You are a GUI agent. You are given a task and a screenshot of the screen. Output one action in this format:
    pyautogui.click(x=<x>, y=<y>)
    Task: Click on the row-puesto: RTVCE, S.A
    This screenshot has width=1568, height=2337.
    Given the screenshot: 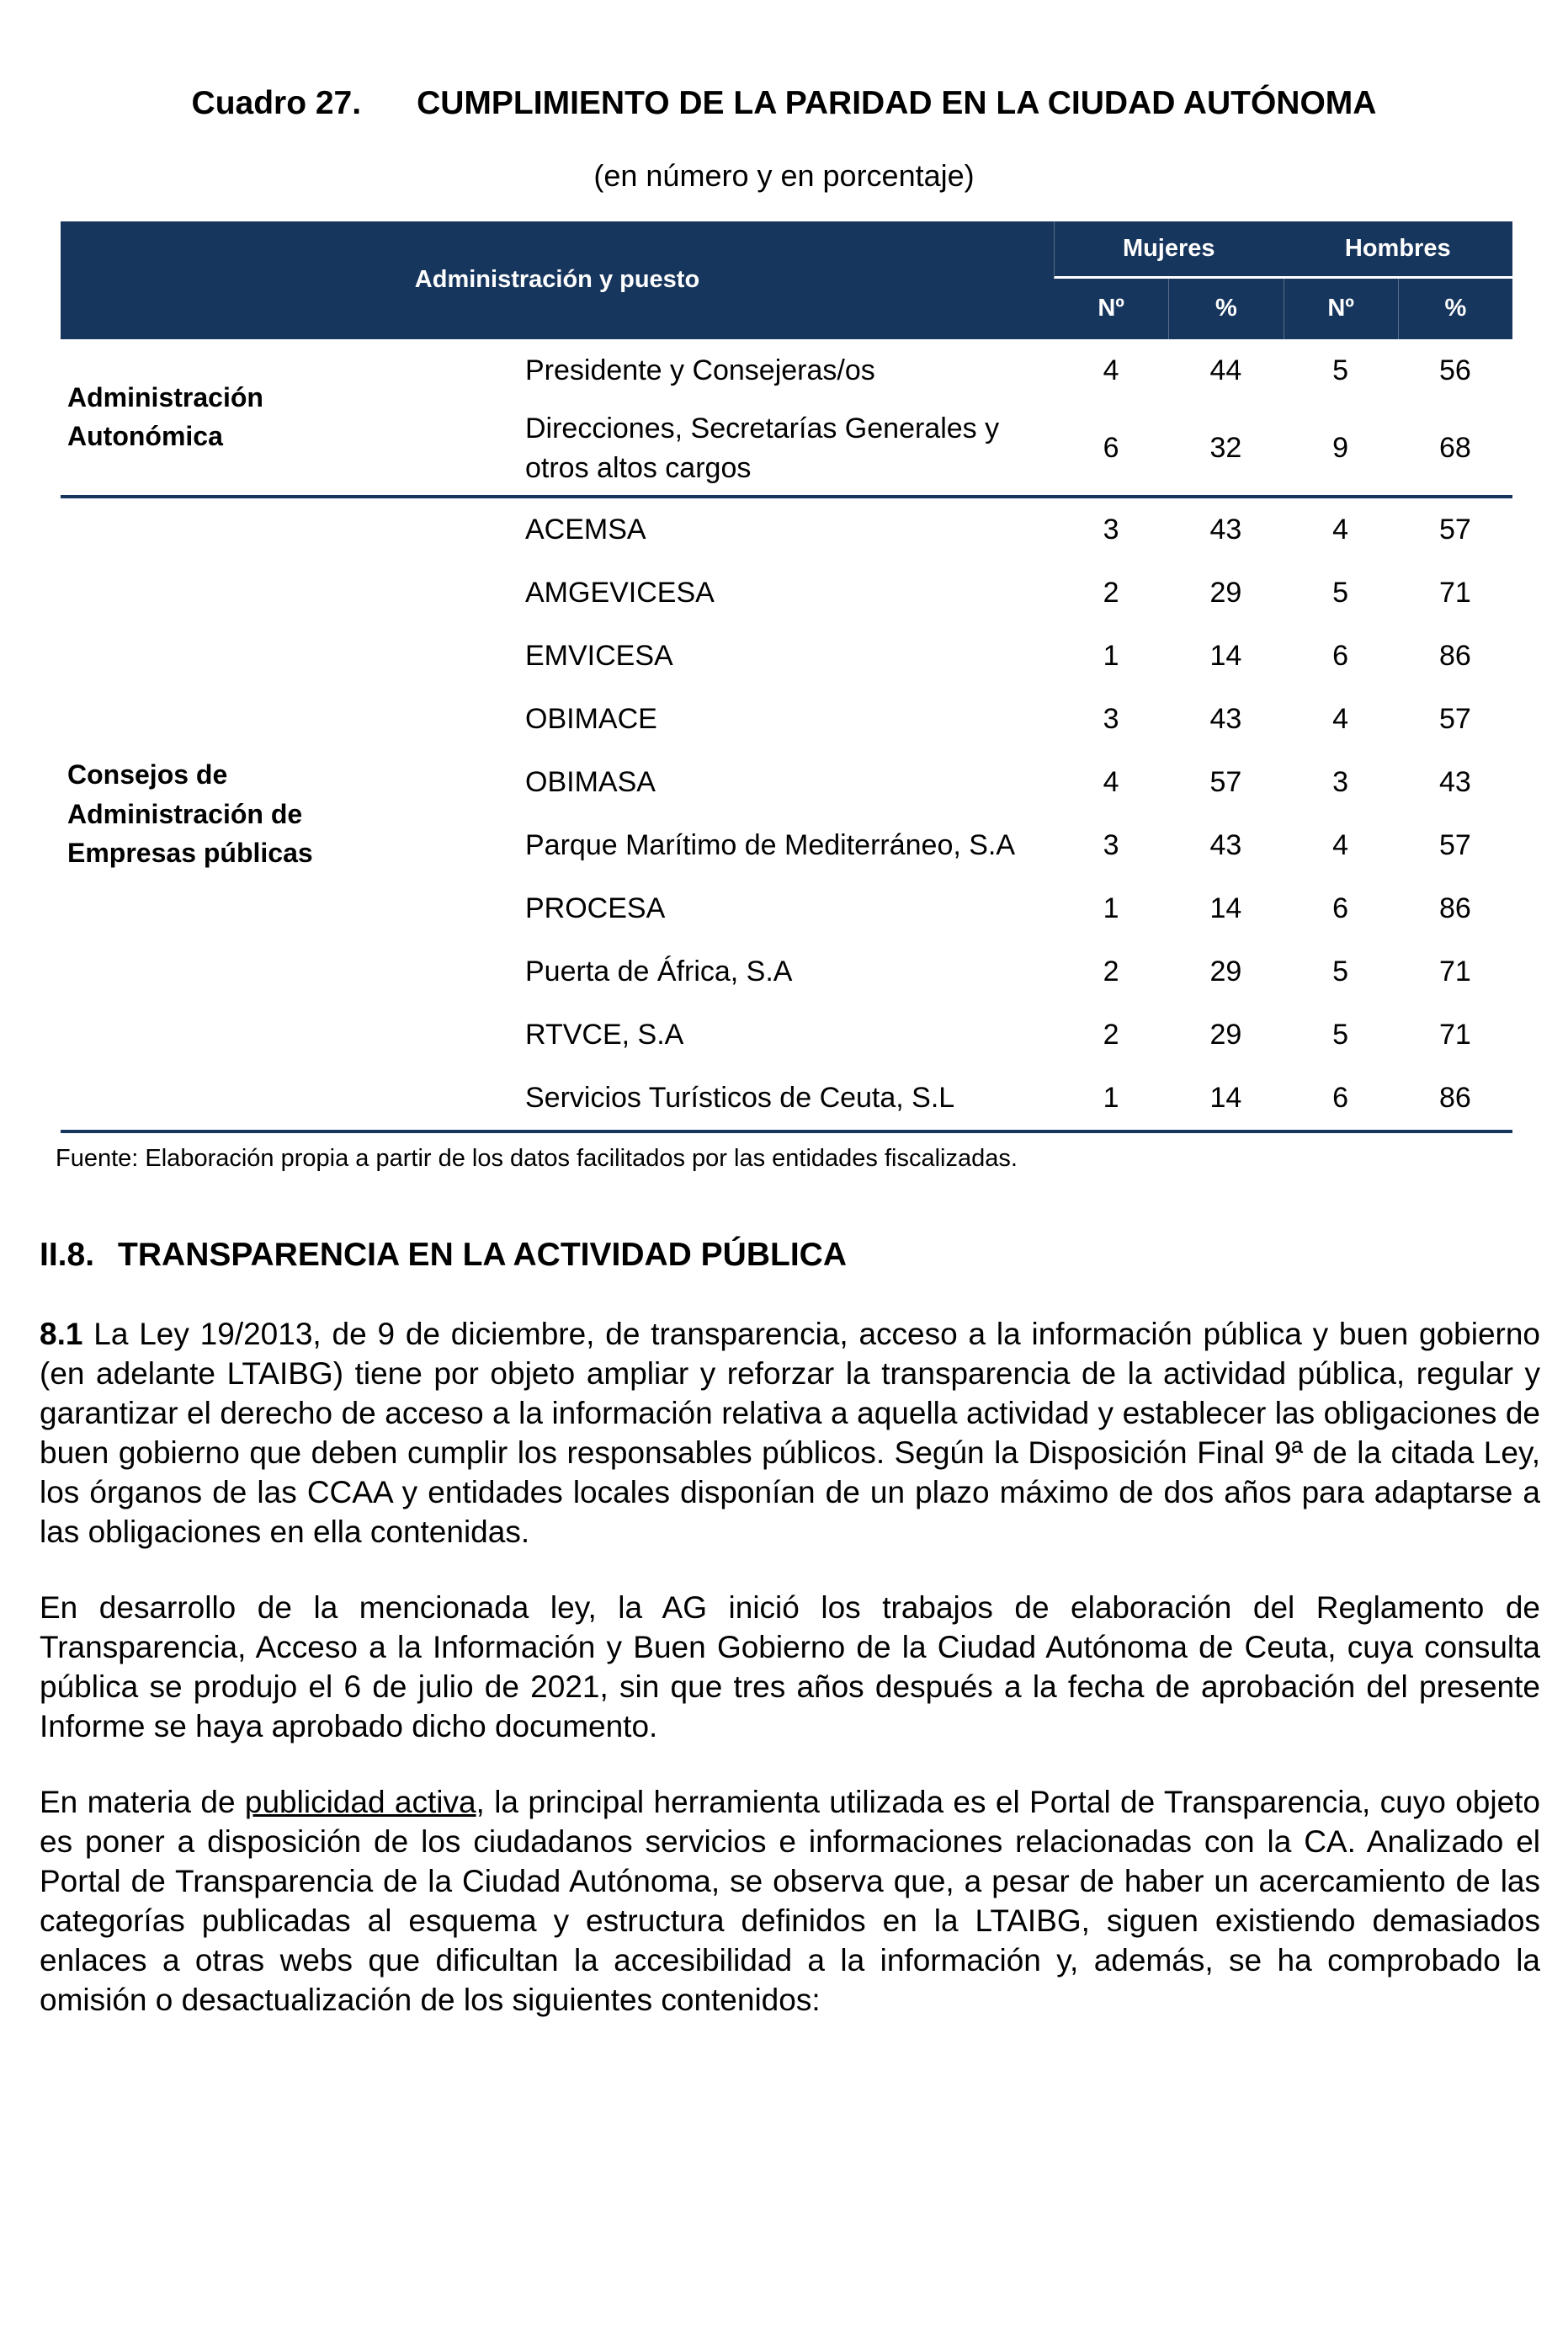 What is the action you would take?
    pyautogui.click(x=604, y=1034)
    